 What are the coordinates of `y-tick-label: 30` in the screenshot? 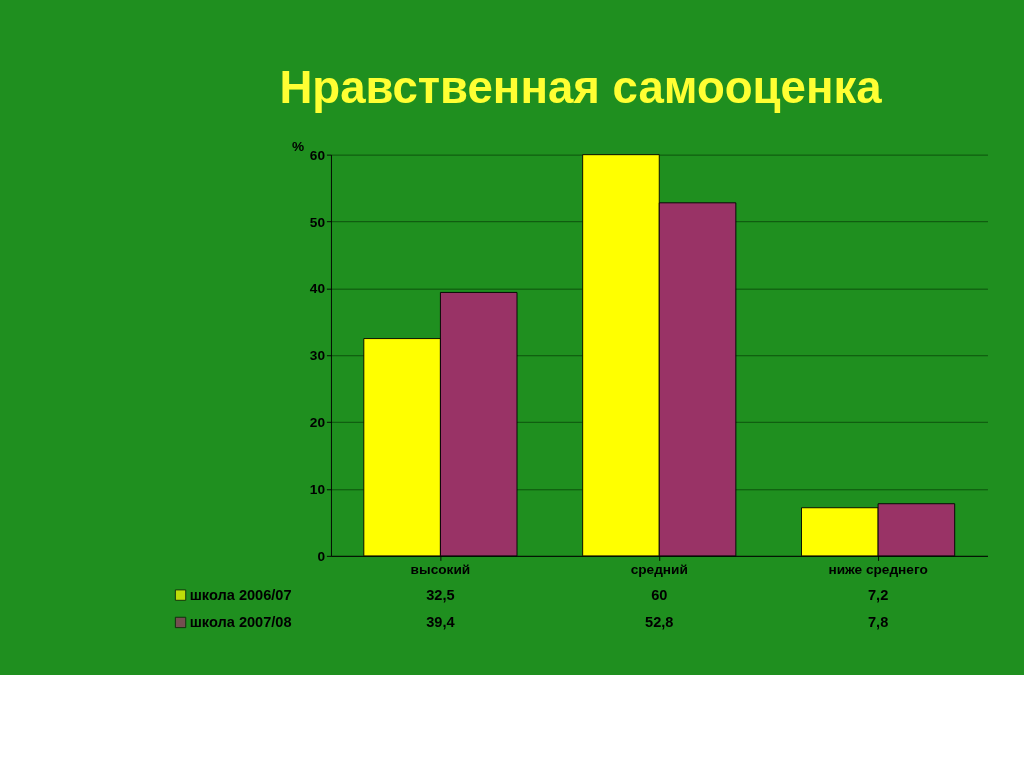 It's located at (317, 356).